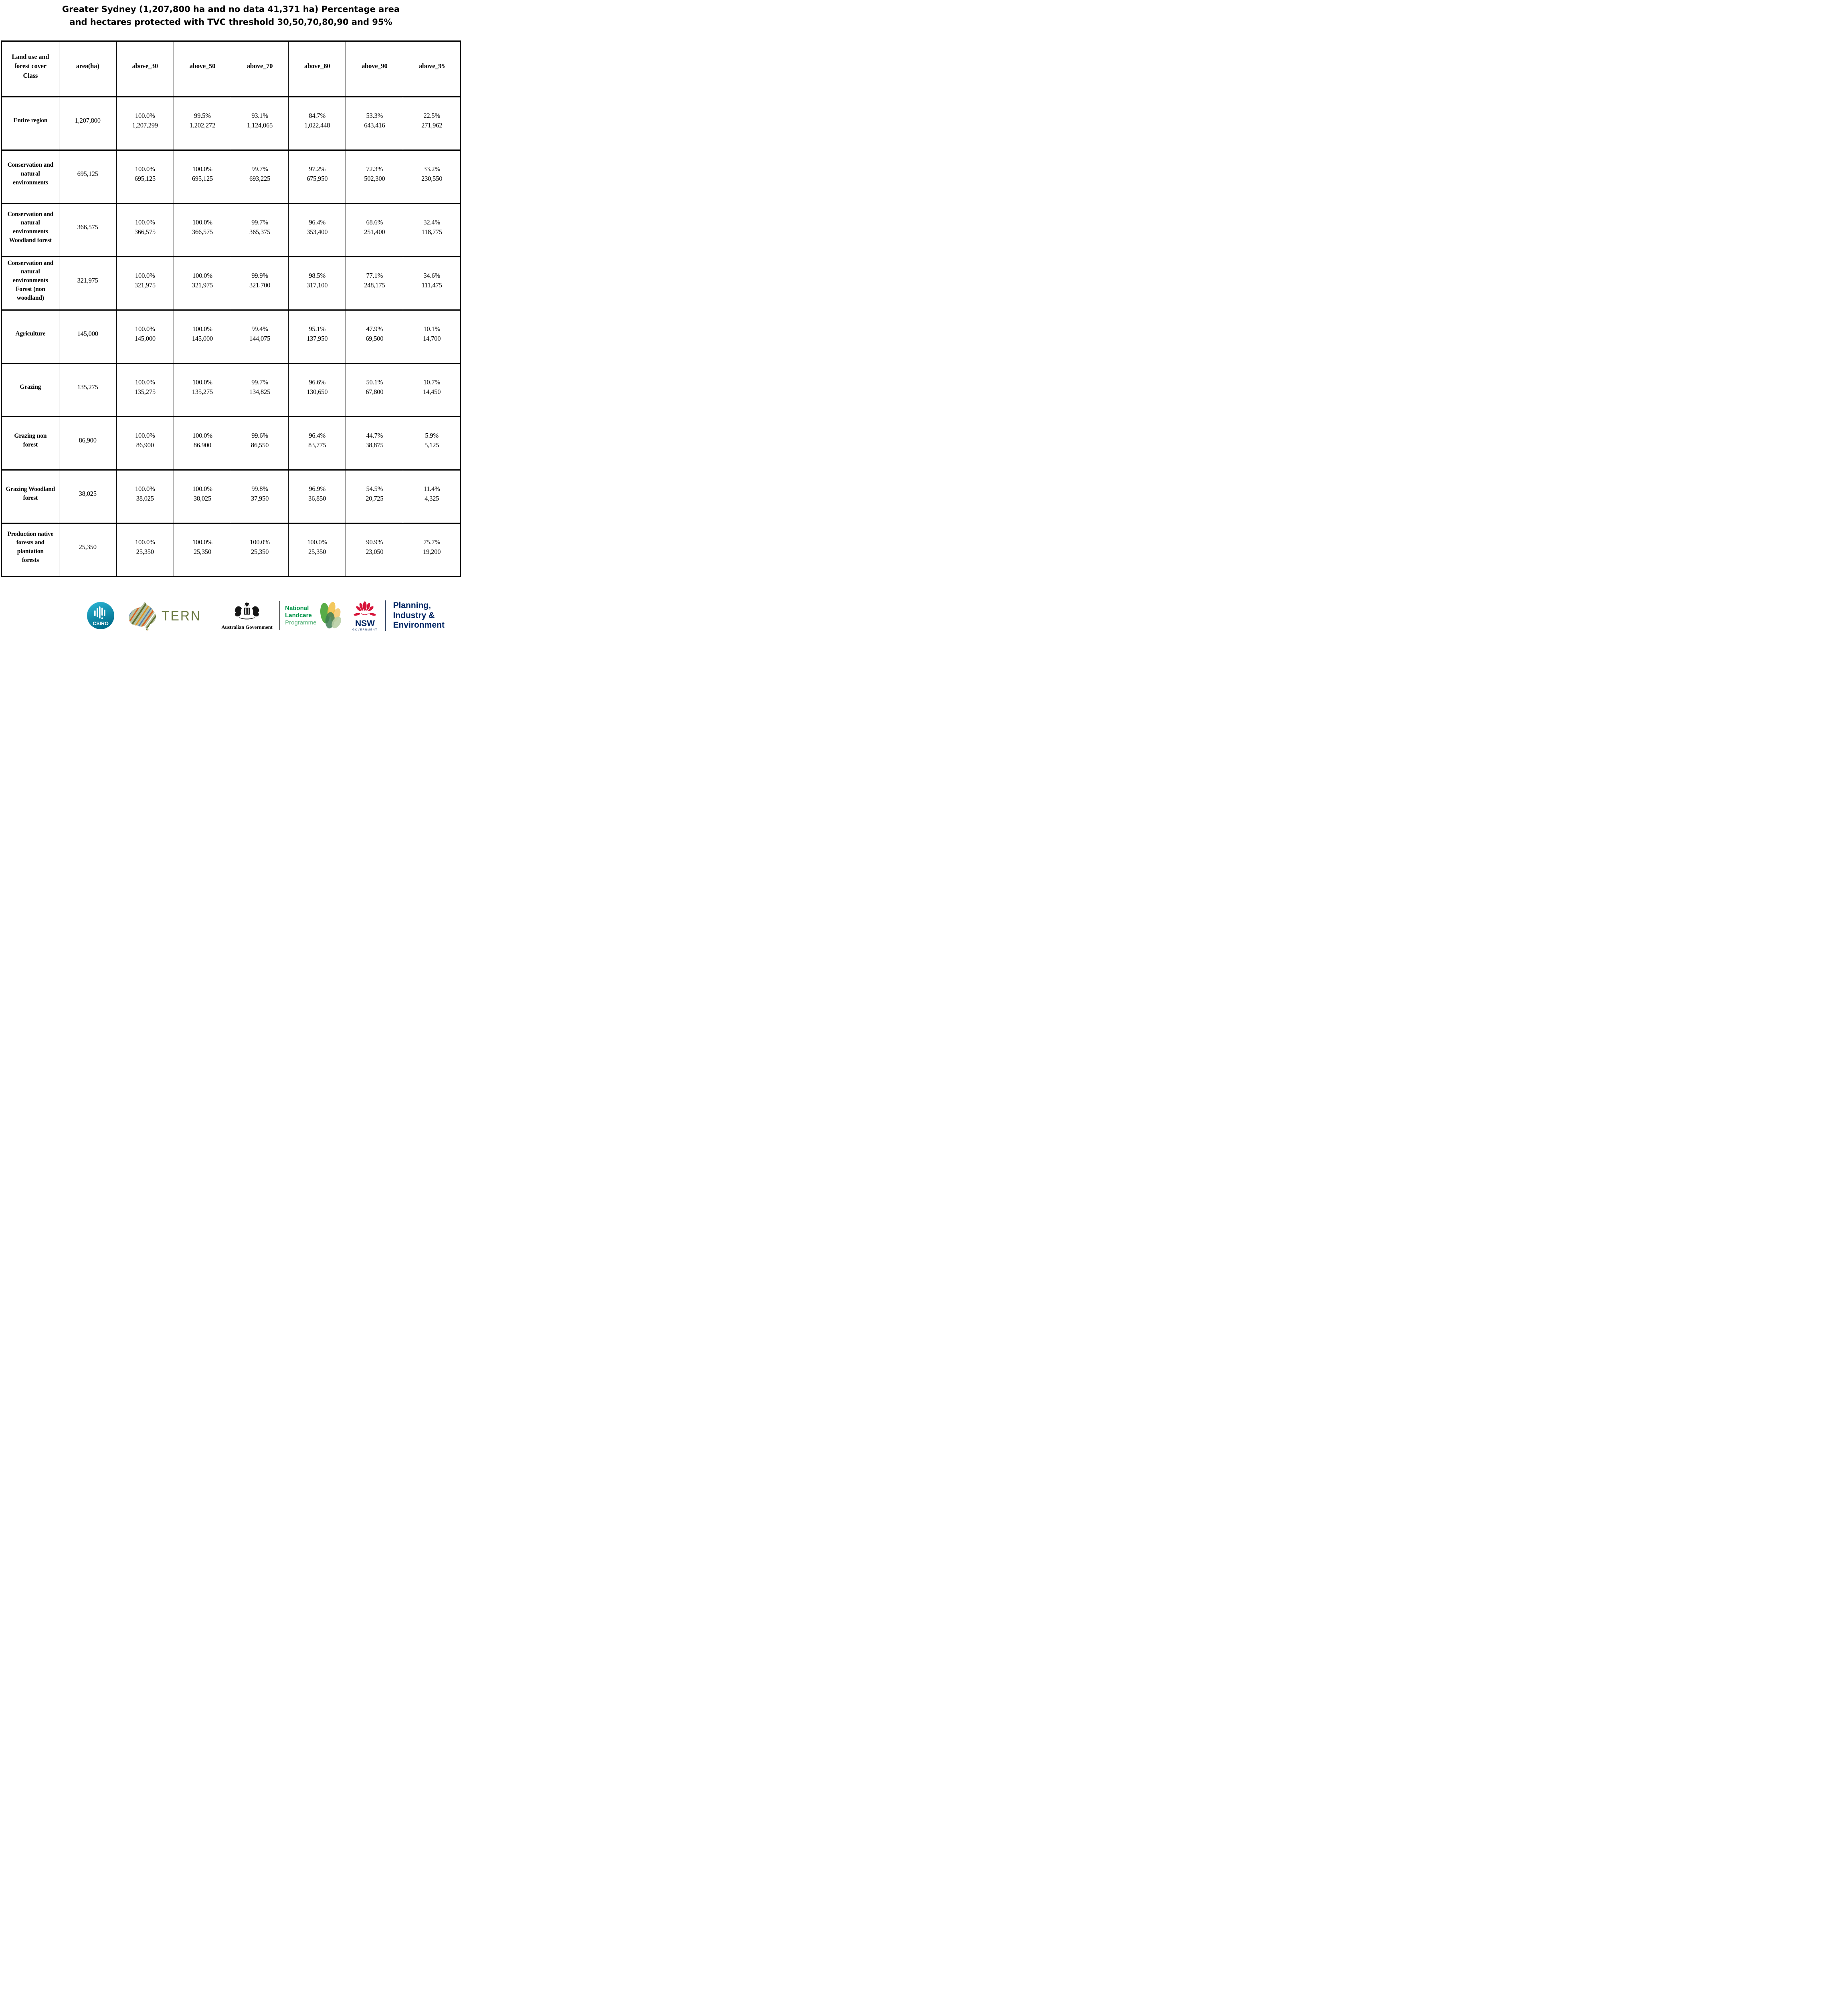 This screenshot has height=2004, width=1848. What do you see at coordinates (142, 615) in the screenshot?
I see `tern-map-icon` at bounding box center [142, 615].